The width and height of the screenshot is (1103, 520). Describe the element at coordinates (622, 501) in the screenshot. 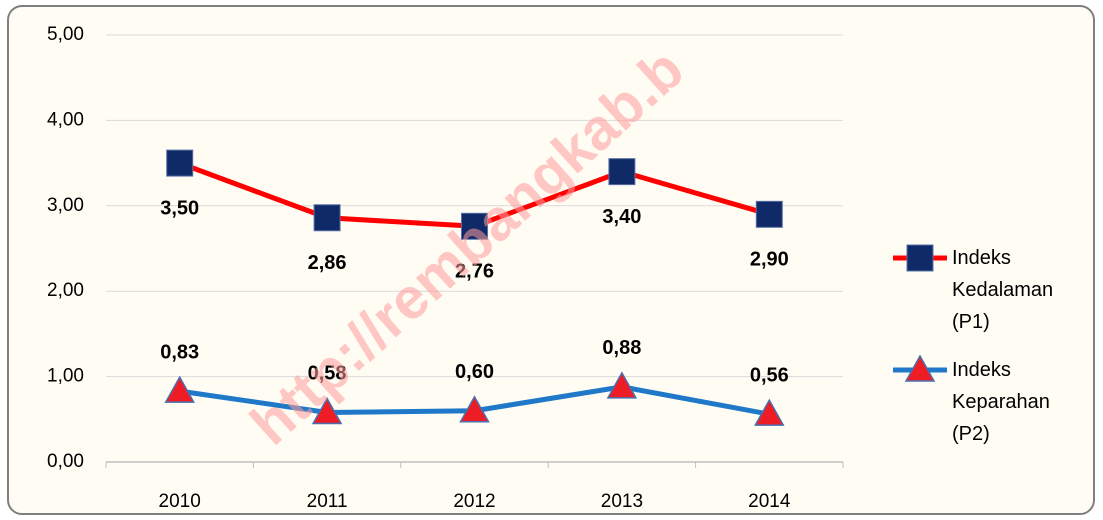

I see `x-tick-label: 2013` at that location.